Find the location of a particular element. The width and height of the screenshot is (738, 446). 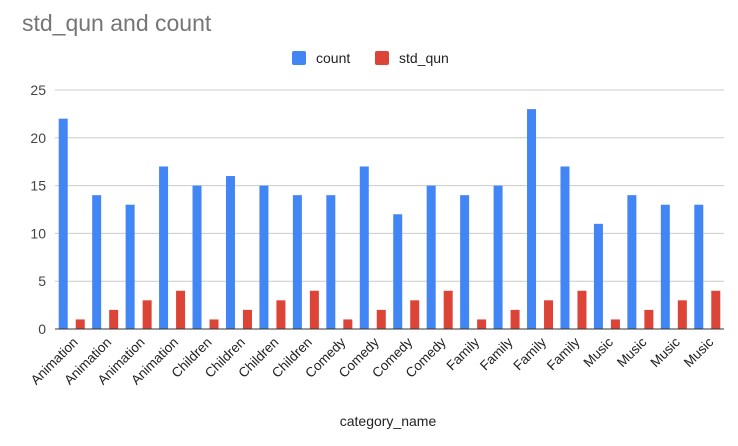

legend-swatch-std-qun is located at coordinates (382, 58).